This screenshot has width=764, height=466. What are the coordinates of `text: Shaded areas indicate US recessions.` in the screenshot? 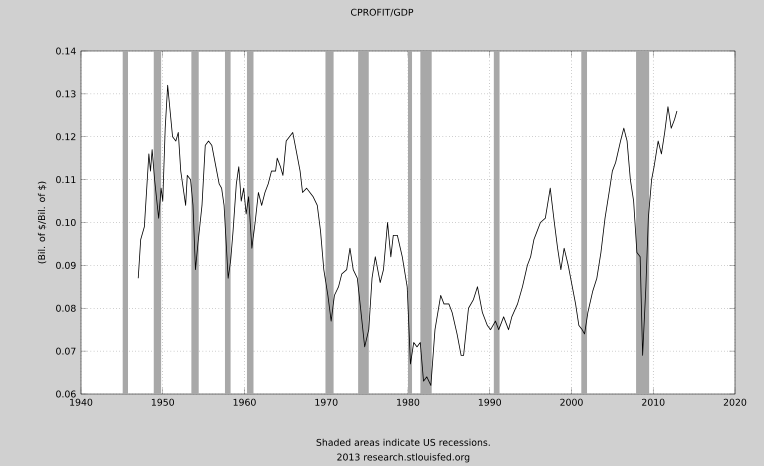 It's located at (403, 442).